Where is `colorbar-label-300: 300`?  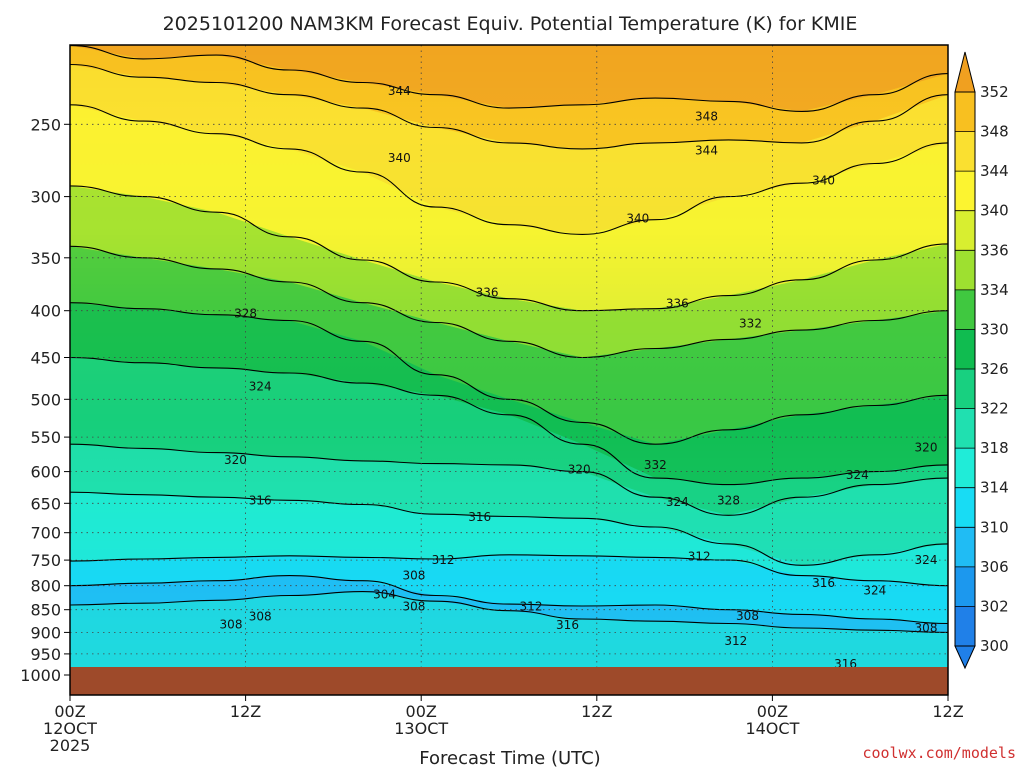
colorbar-label-300: 300 is located at coordinates (994, 646).